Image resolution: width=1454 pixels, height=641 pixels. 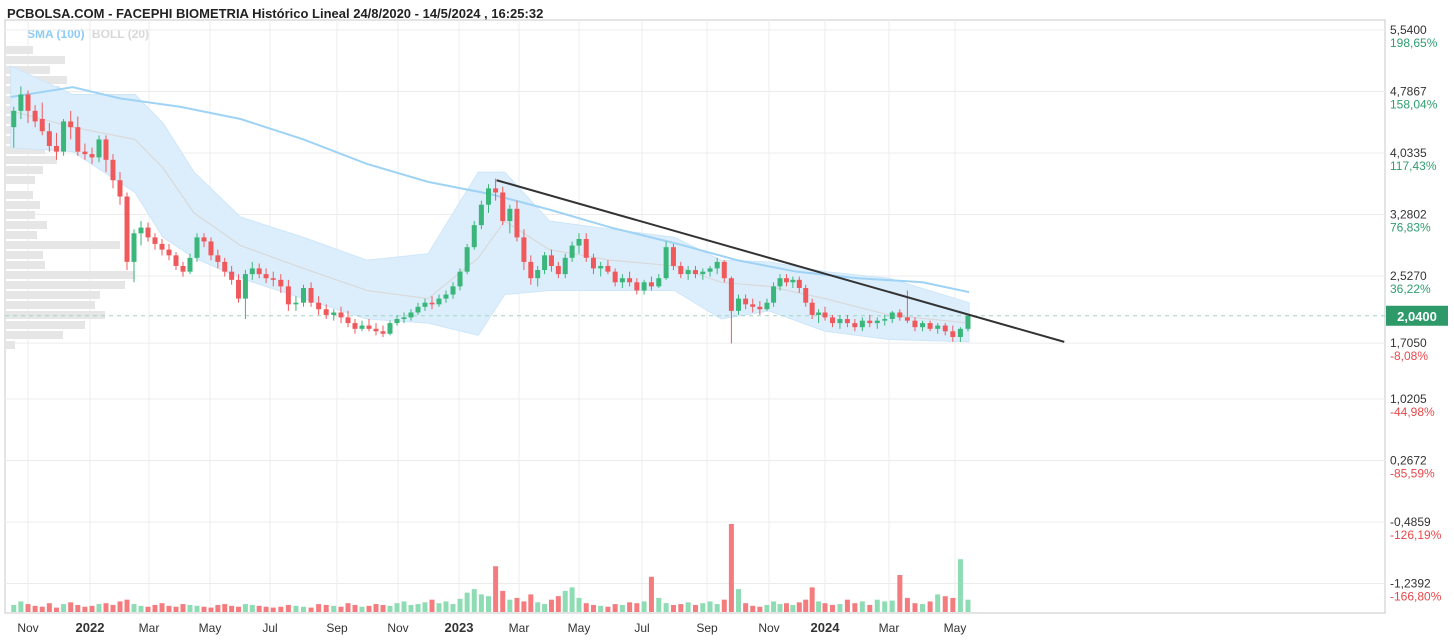 What do you see at coordinates (149, 628) in the screenshot?
I see `x-tick-label: Mar` at bounding box center [149, 628].